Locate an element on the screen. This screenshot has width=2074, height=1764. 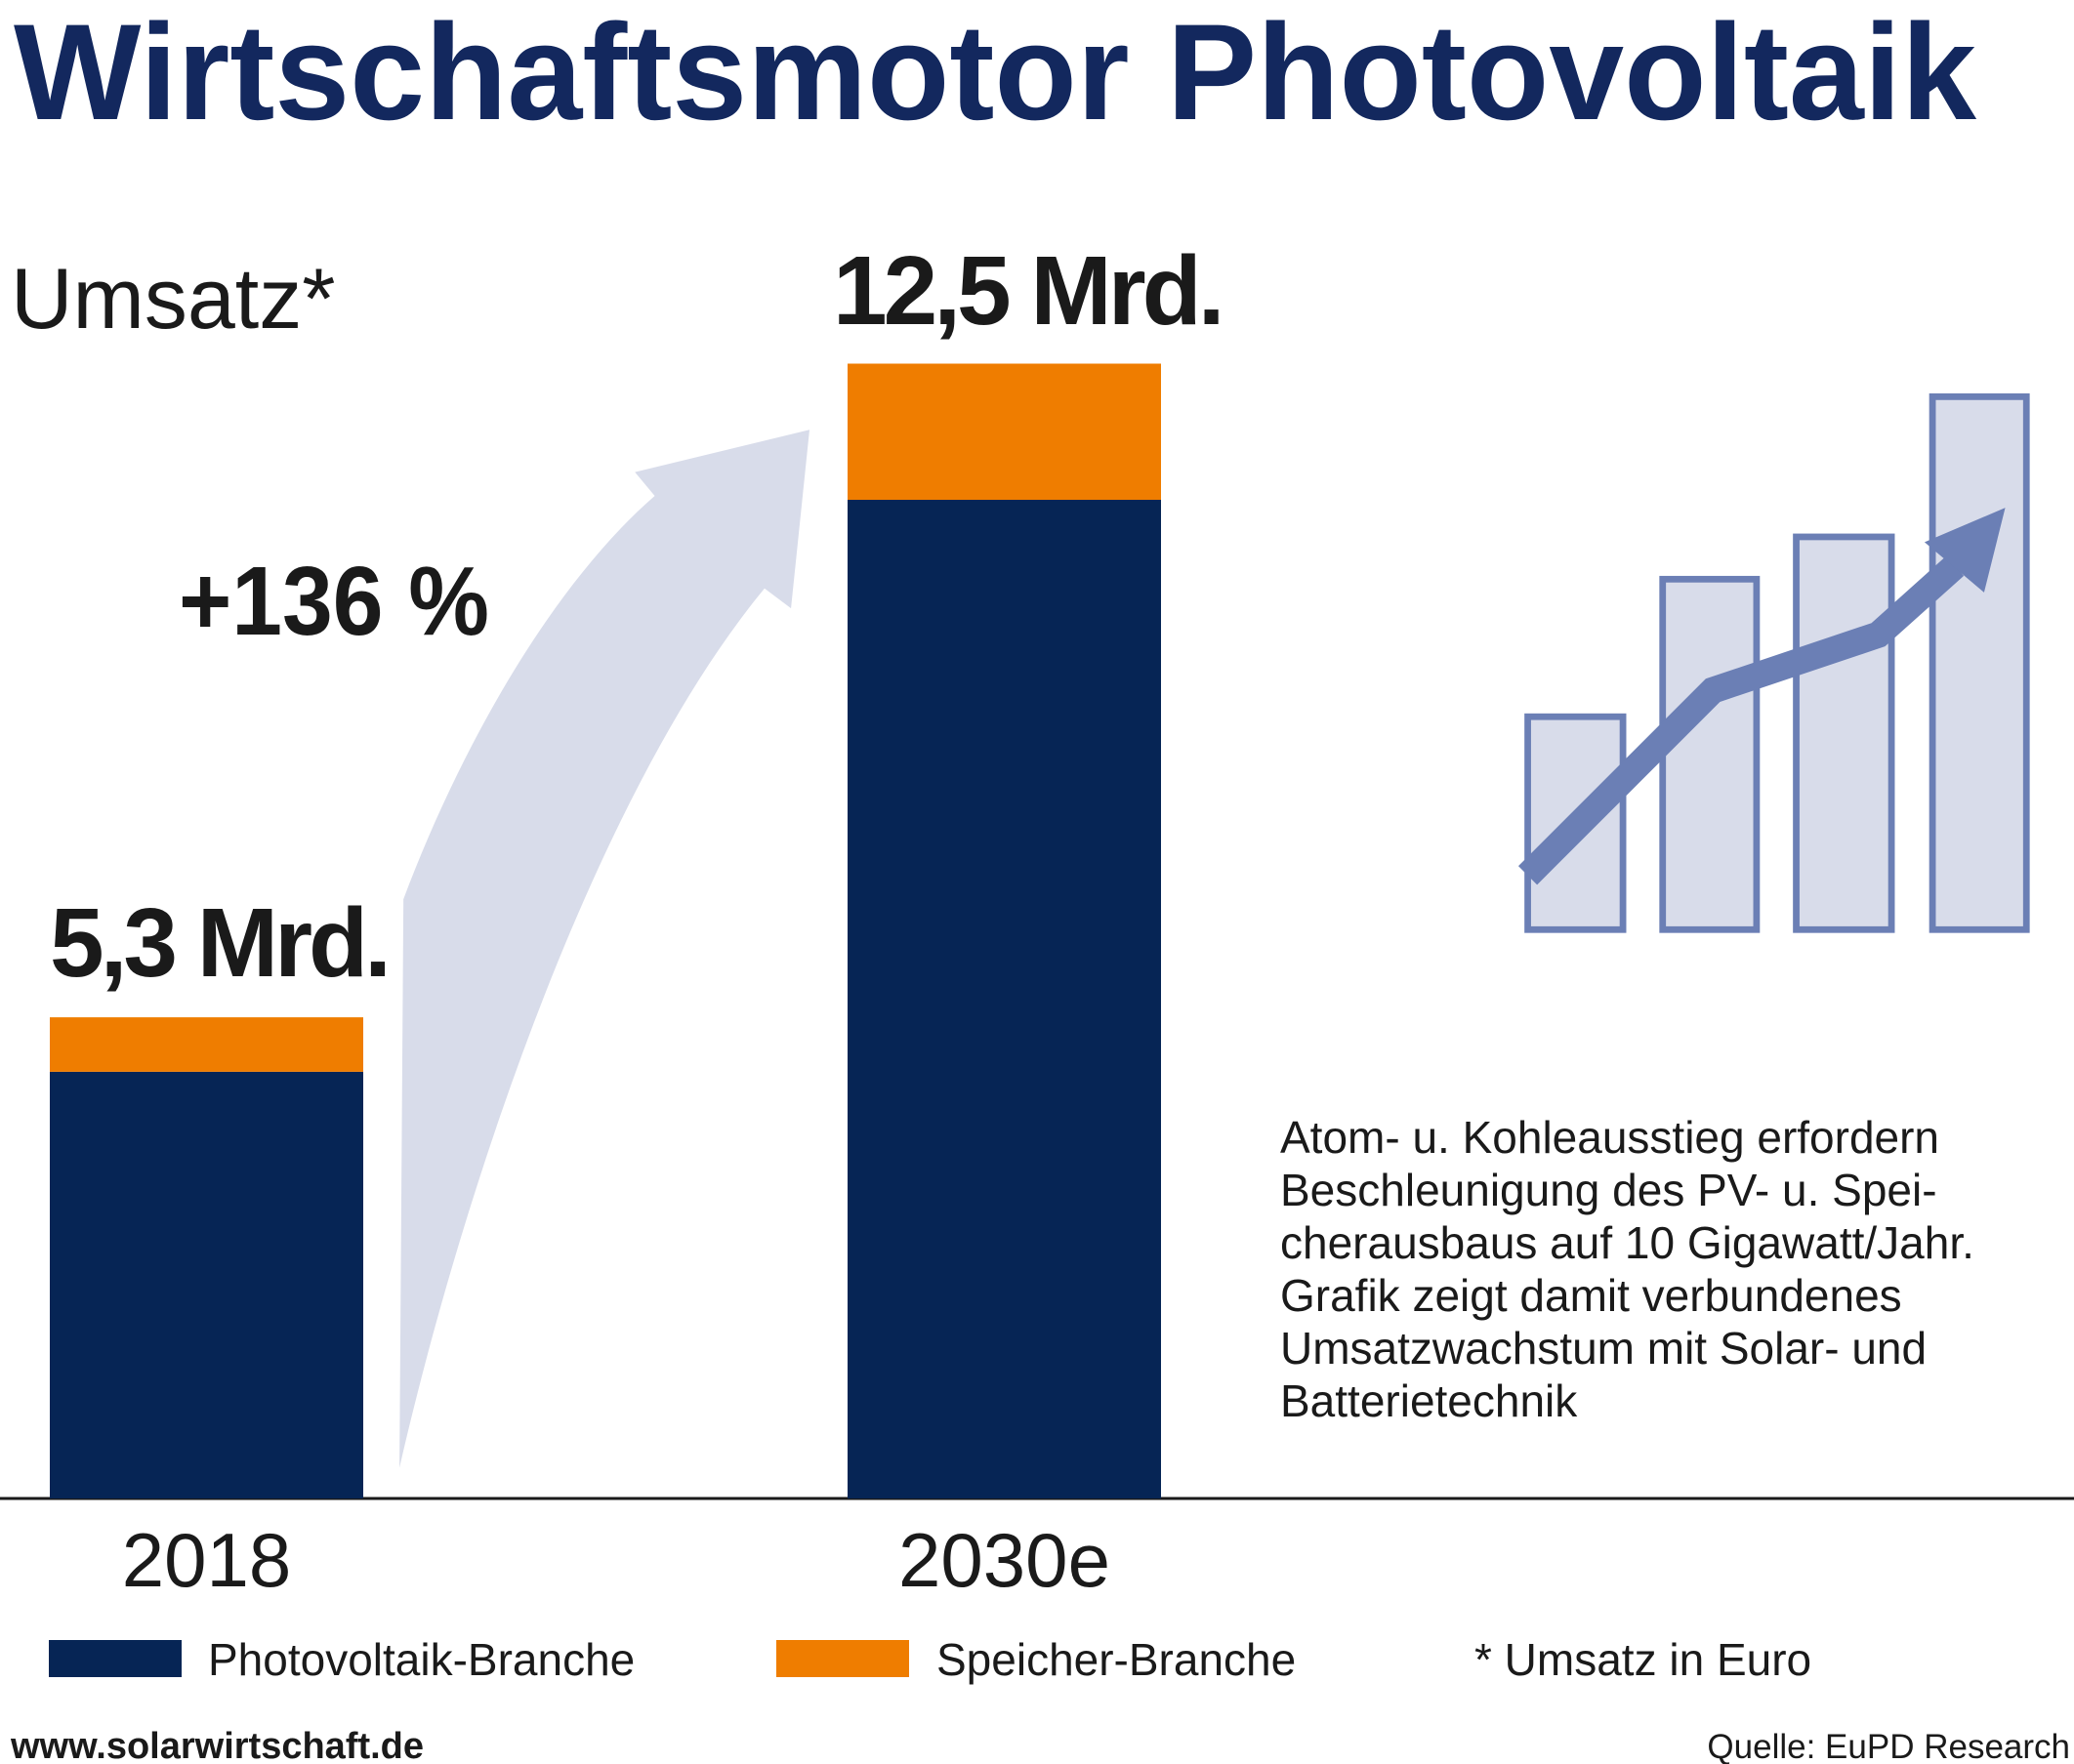
legend-label: Speicher-Branche is located at coordinates (1116, 1659).